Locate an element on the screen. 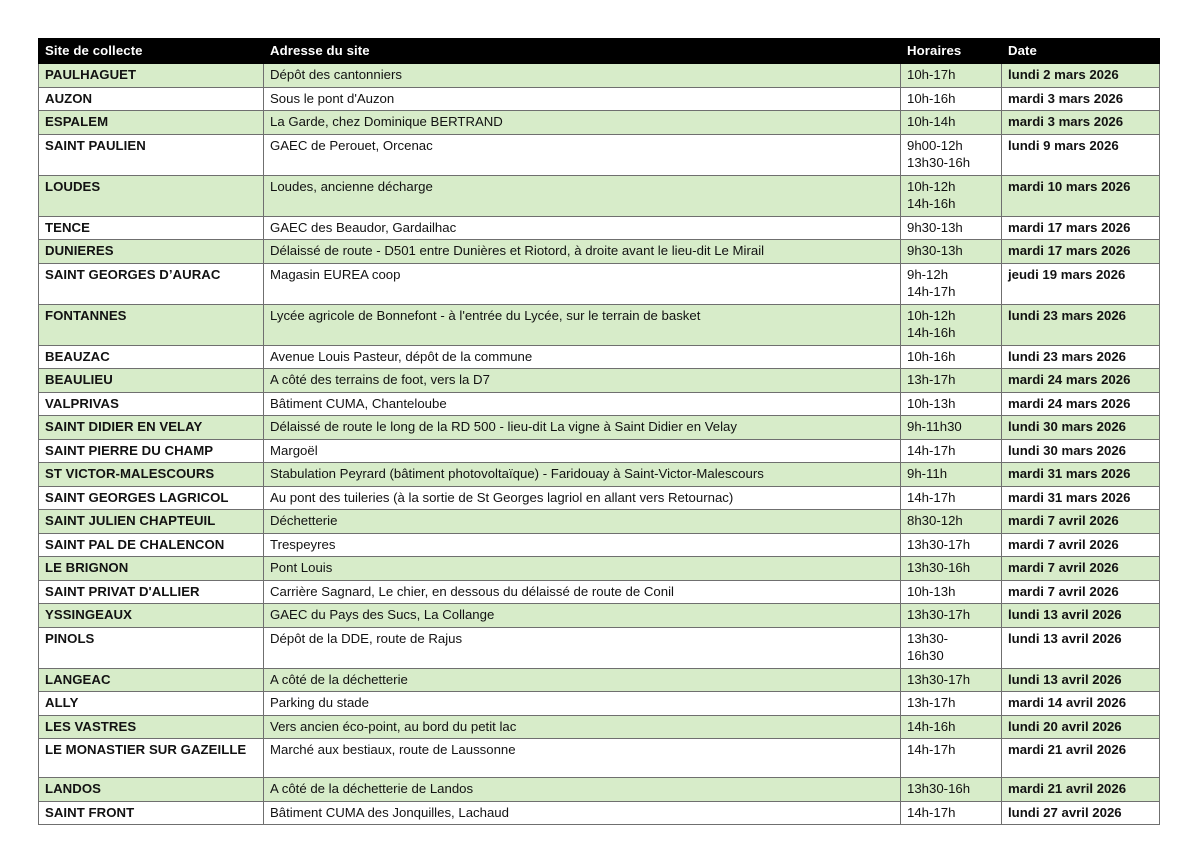 This screenshot has height=848, width=1200. cell-site: VALPRIVAS is located at coordinates (151, 403).